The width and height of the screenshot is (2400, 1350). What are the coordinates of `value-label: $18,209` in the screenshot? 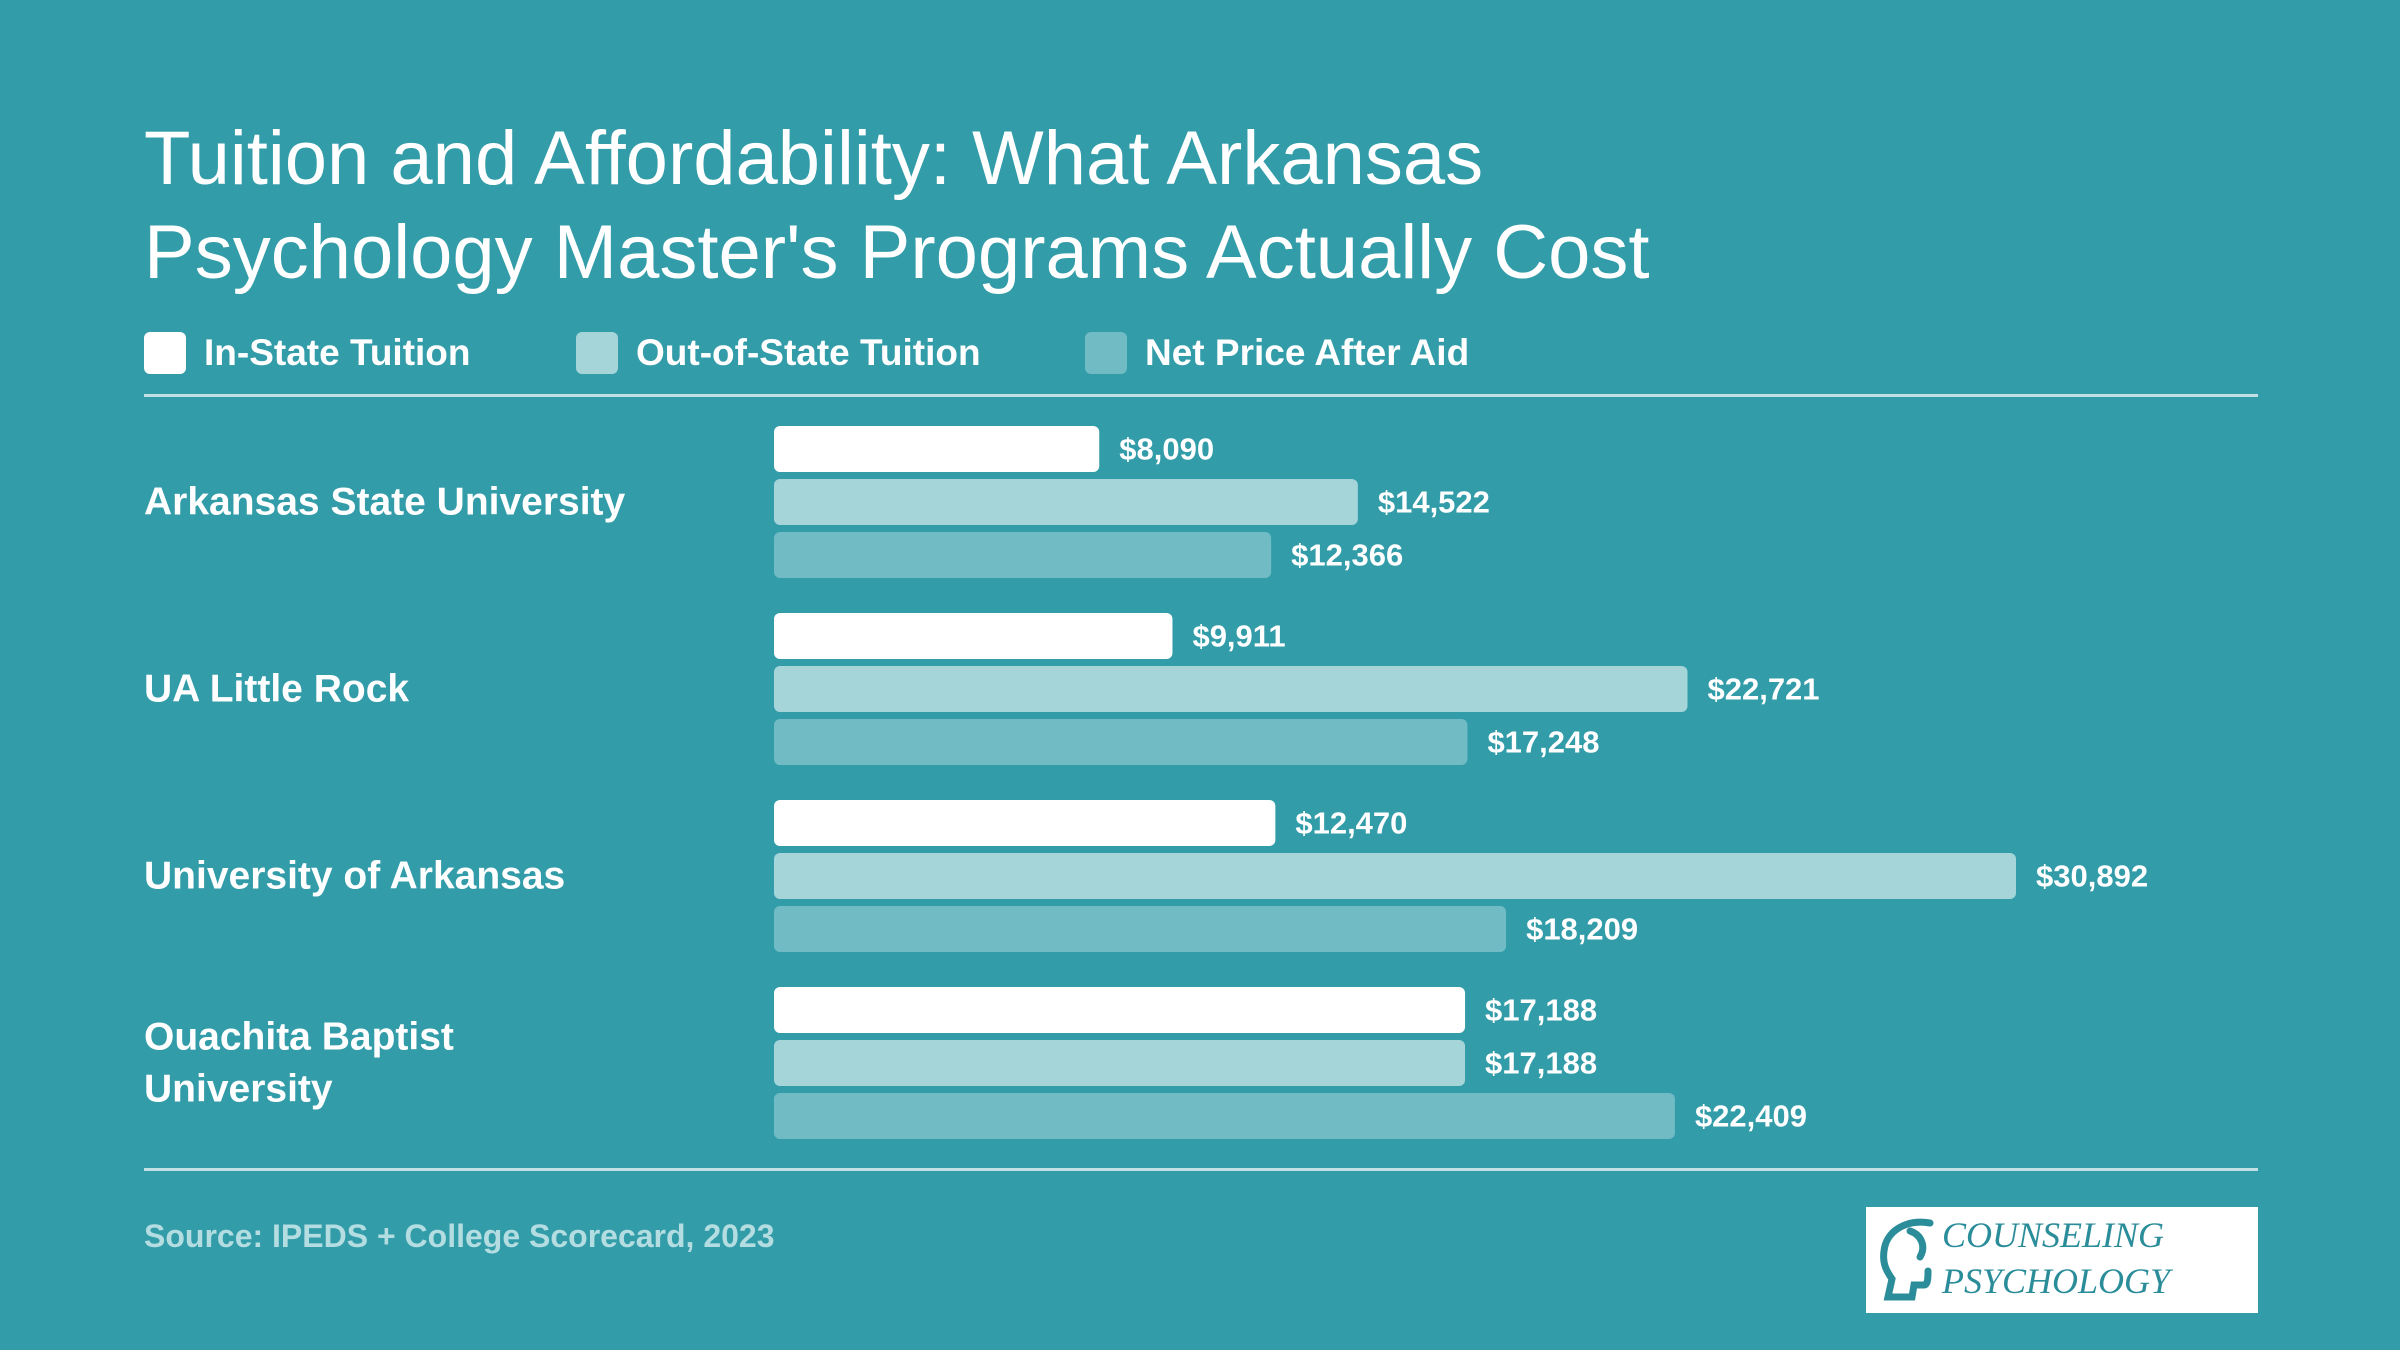 It's located at (1582, 929).